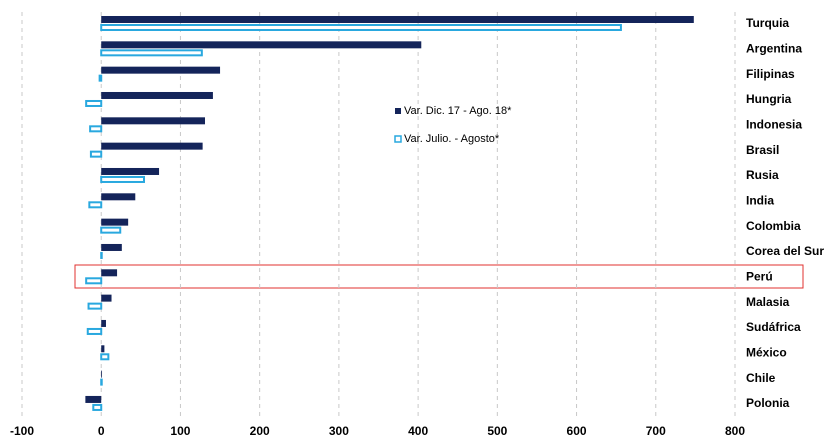  I want to click on x-tick-label: 0, so click(101, 431).